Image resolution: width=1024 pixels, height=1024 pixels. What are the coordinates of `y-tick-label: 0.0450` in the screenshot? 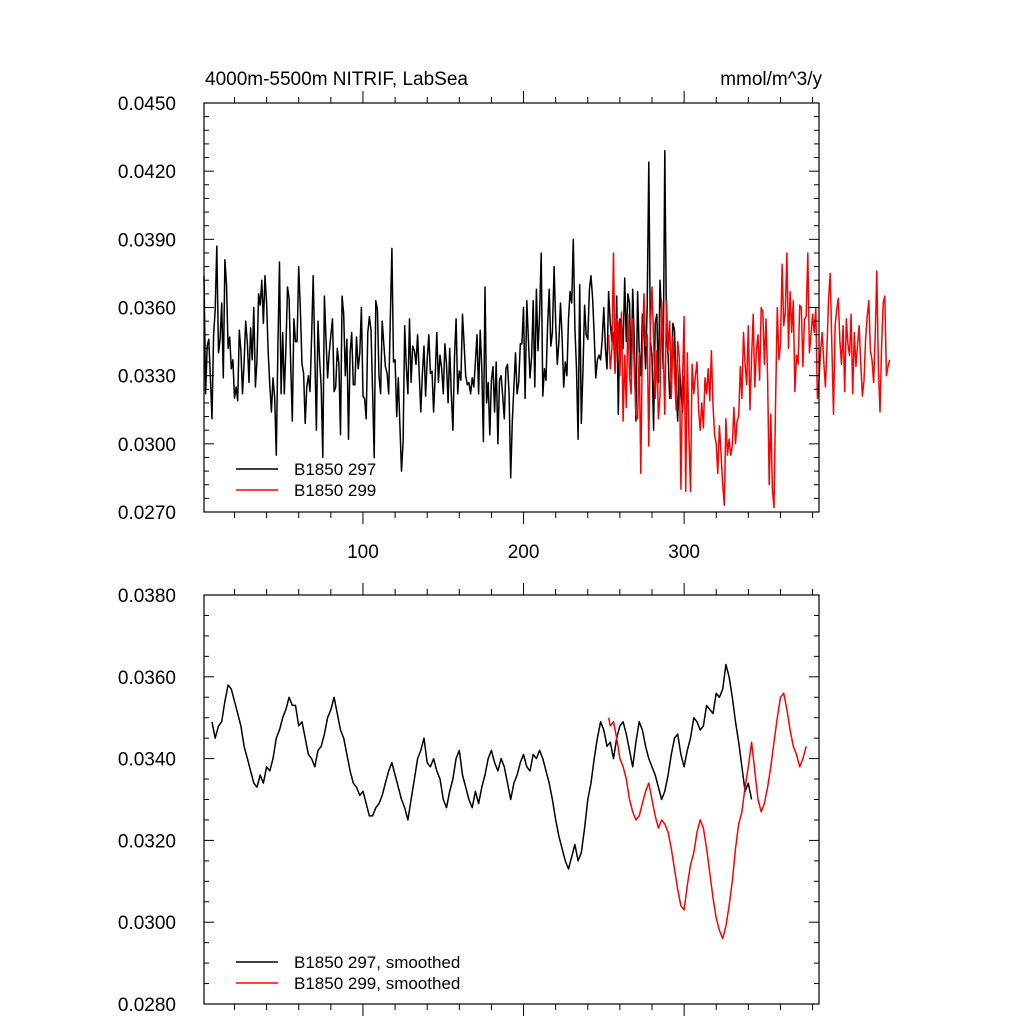 It's located at (147, 104).